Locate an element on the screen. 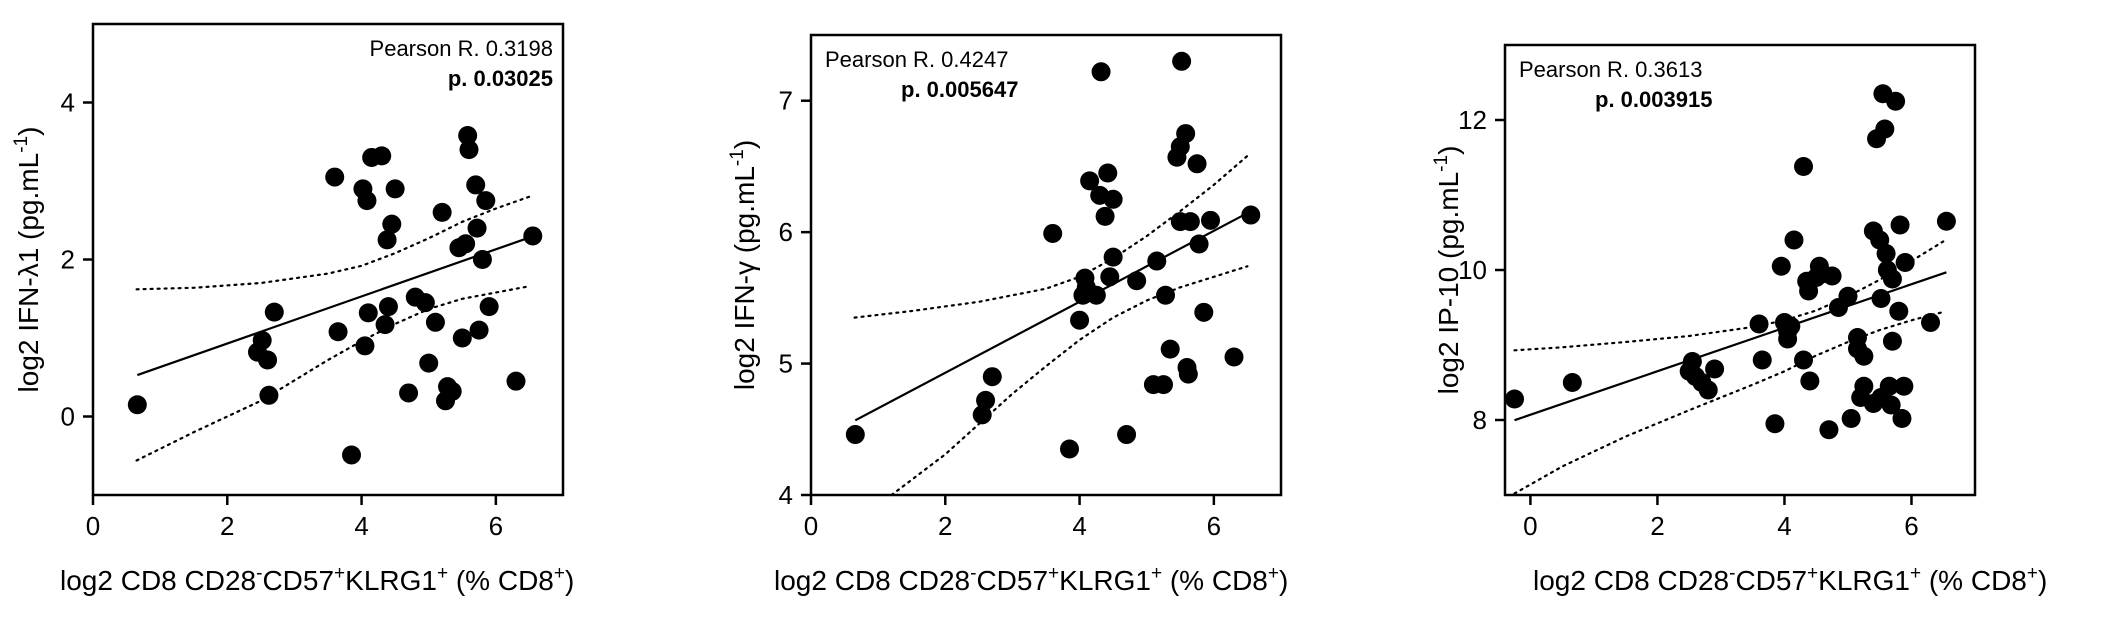  pearson-r-label: Pearson R. 0.4247 is located at coordinates (916, 59).